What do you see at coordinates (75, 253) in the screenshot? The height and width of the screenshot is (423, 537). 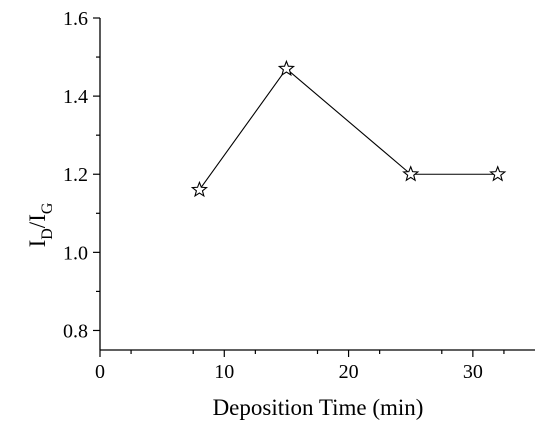 I see `y-tick-label: 1.0` at bounding box center [75, 253].